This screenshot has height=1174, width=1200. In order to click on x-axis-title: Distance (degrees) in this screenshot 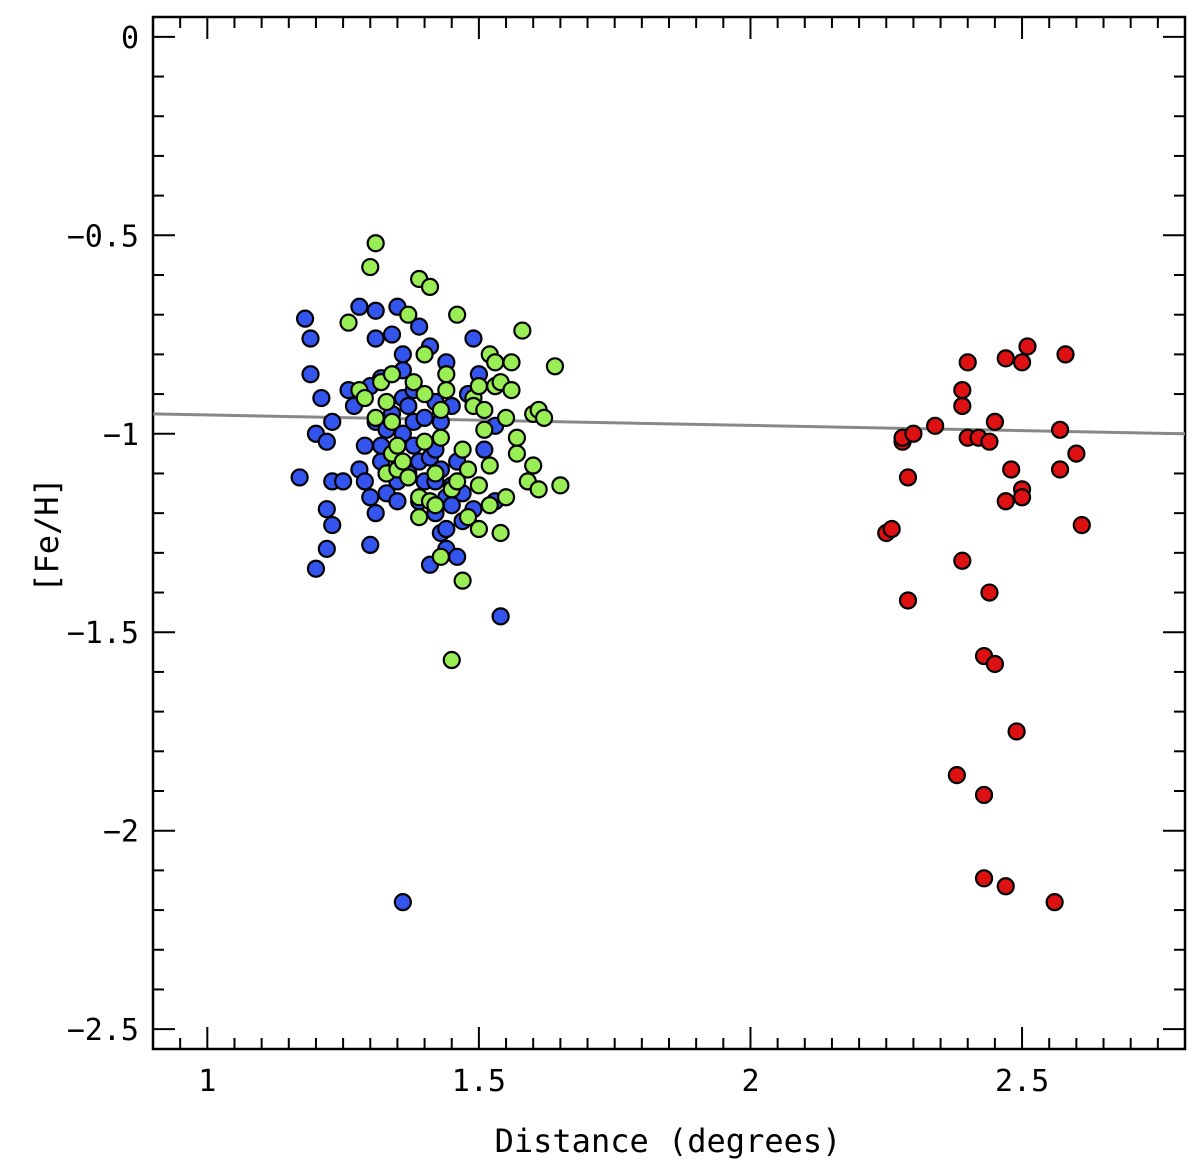, I will do `click(668, 1141)`.